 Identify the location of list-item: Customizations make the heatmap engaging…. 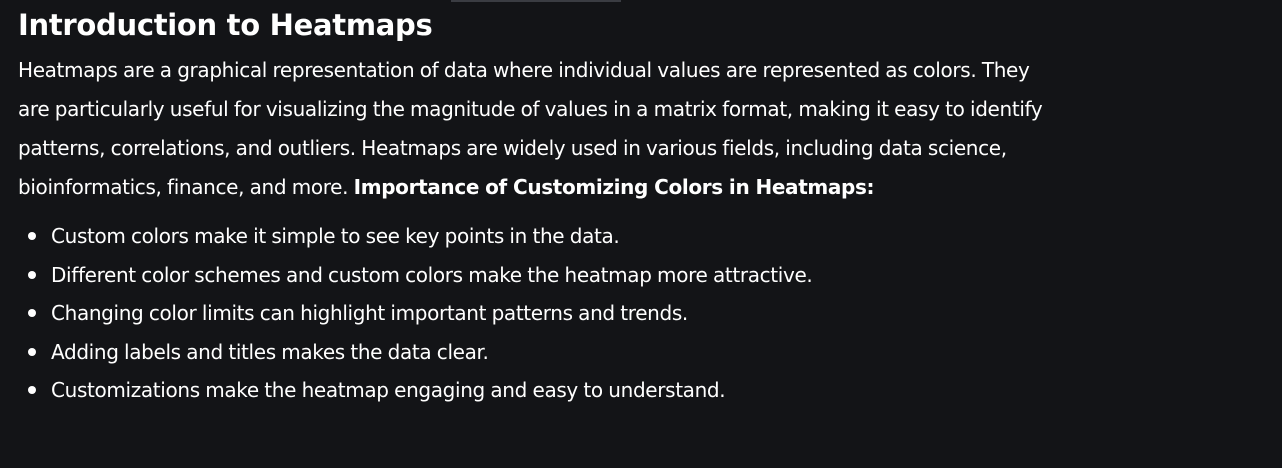
(538, 390).